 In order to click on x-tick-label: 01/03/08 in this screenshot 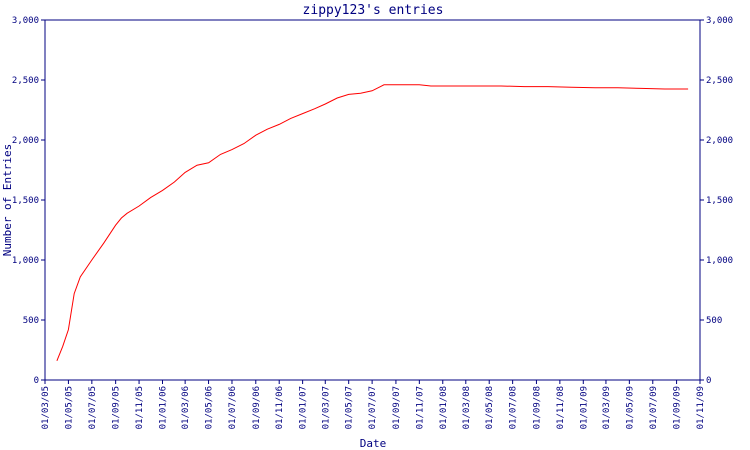, I will do `click(467, 407)`.